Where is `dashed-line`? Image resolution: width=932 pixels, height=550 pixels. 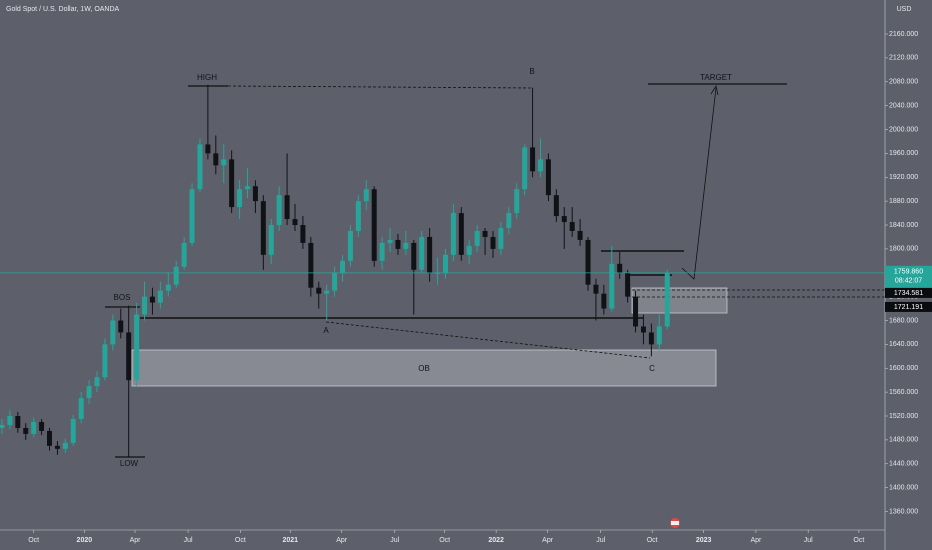
dashed-line is located at coordinates (488, 340).